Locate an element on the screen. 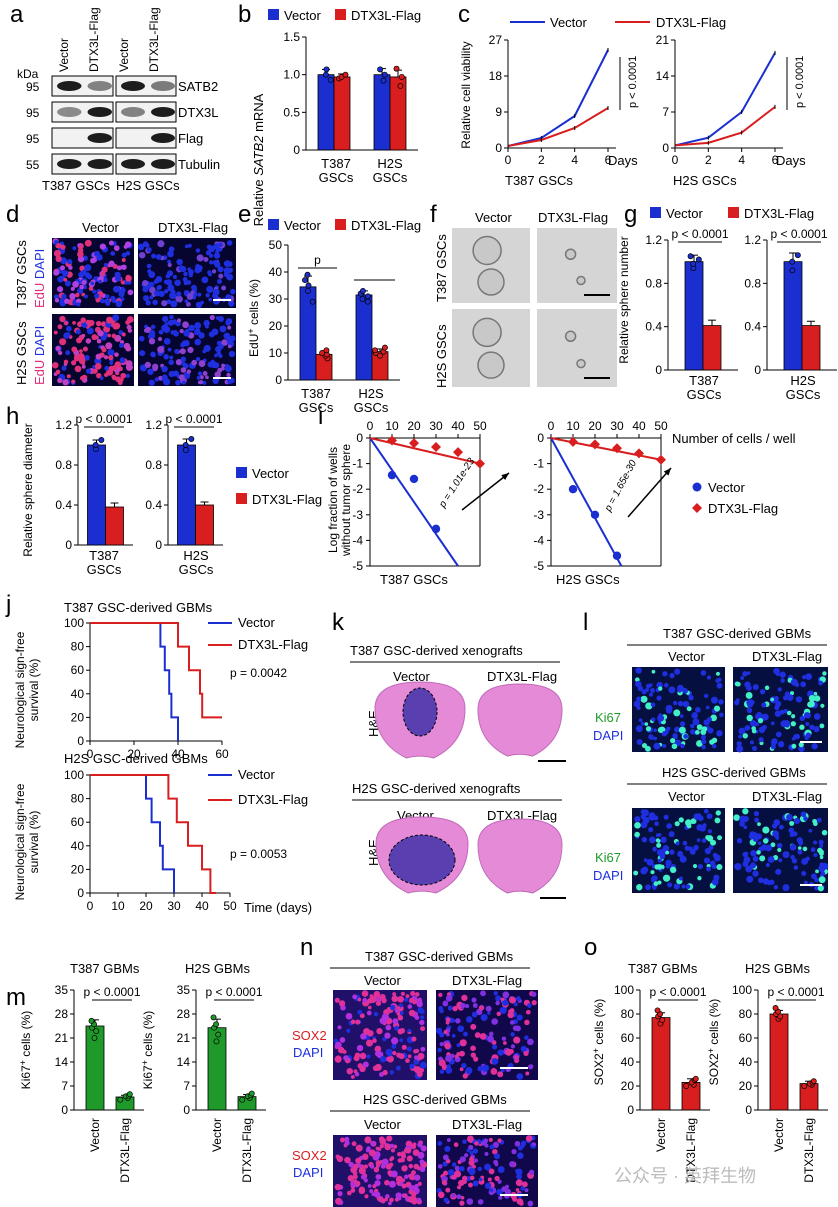  h2-data-point is located at coordinates (185, 445).